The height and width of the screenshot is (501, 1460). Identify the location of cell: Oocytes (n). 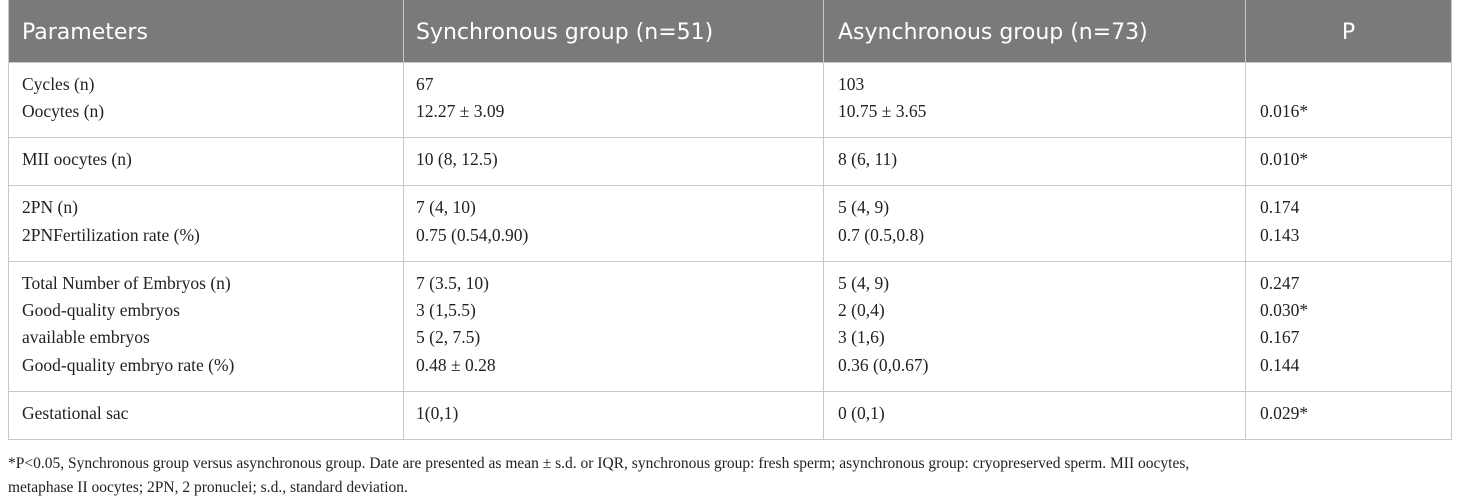
(63, 111).